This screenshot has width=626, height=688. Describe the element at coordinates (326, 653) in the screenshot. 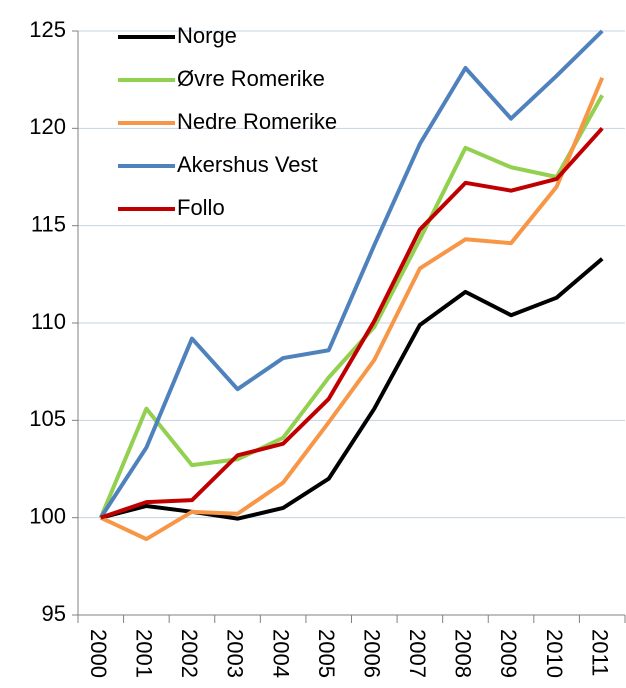

I see `x-tick-label: 2005` at that location.